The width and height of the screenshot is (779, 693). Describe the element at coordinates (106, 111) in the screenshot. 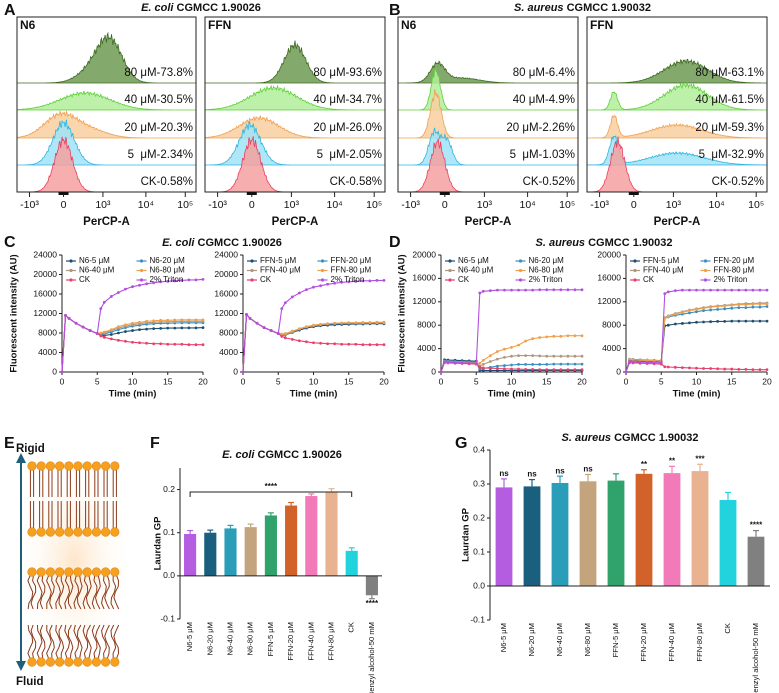

I see `histogram-group` at that location.